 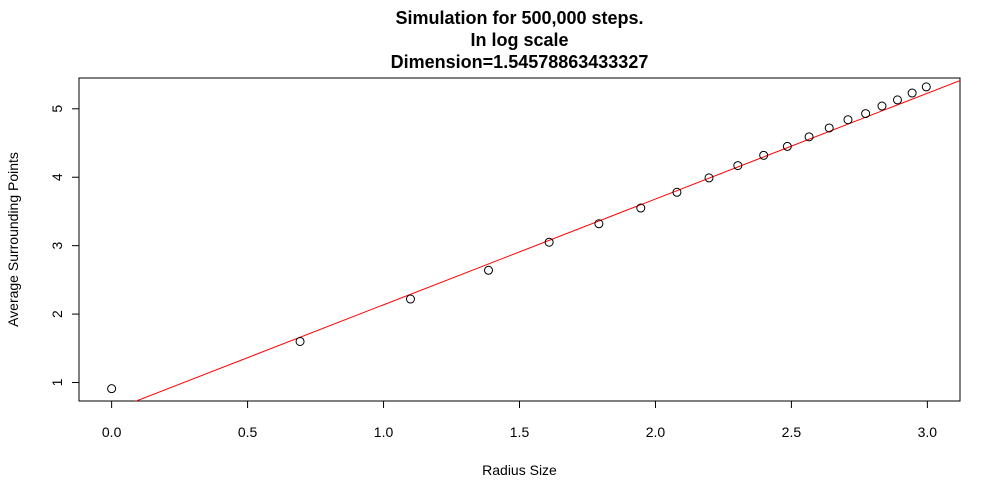 What do you see at coordinates (57, 177) in the screenshot?
I see `y-tick-label: 4` at bounding box center [57, 177].